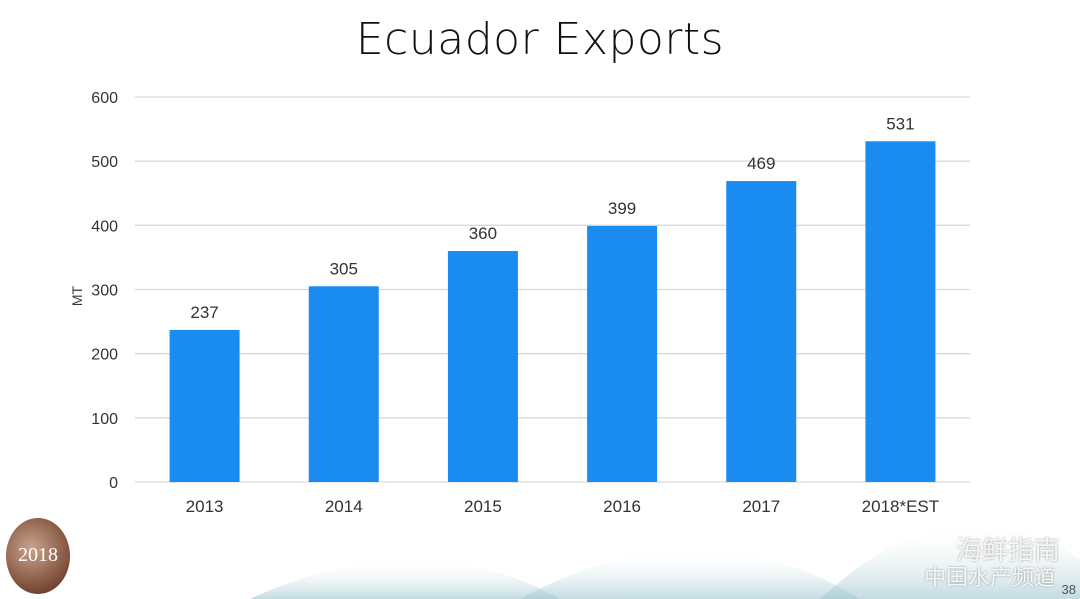 The width and height of the screenshot is (1080, 599). I want to click on y-tick-label: 400, so click(104, 226).